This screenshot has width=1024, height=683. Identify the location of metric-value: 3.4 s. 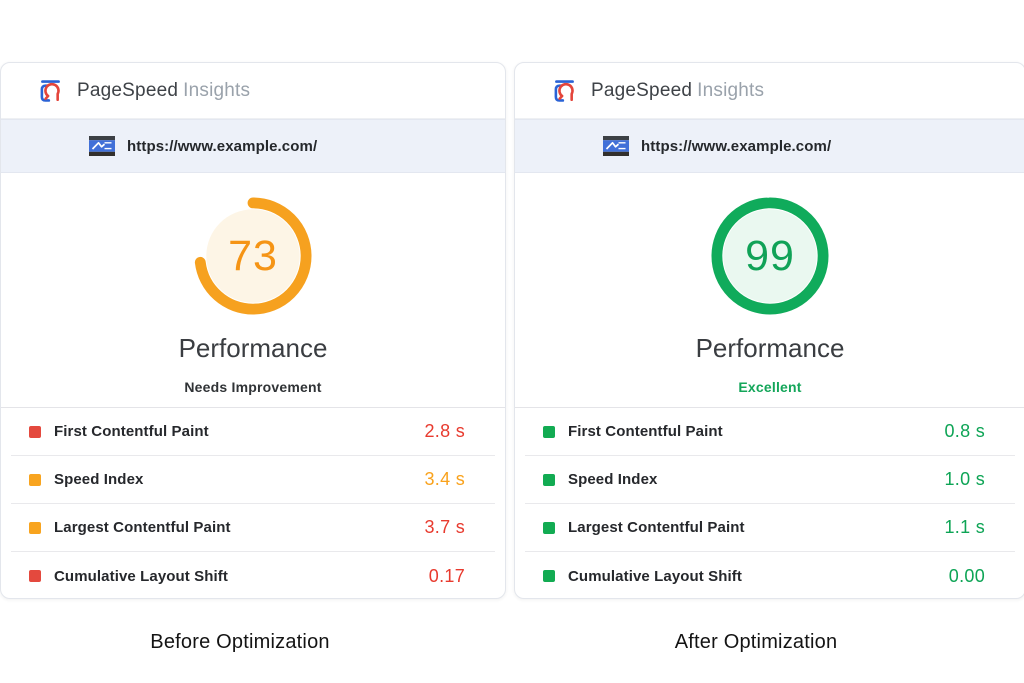
(444, 479).